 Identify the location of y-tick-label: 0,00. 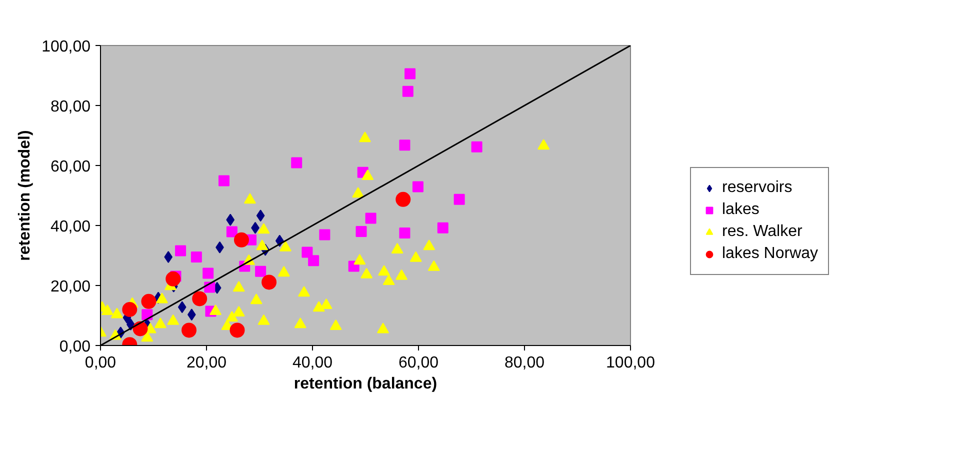
(75, 347).